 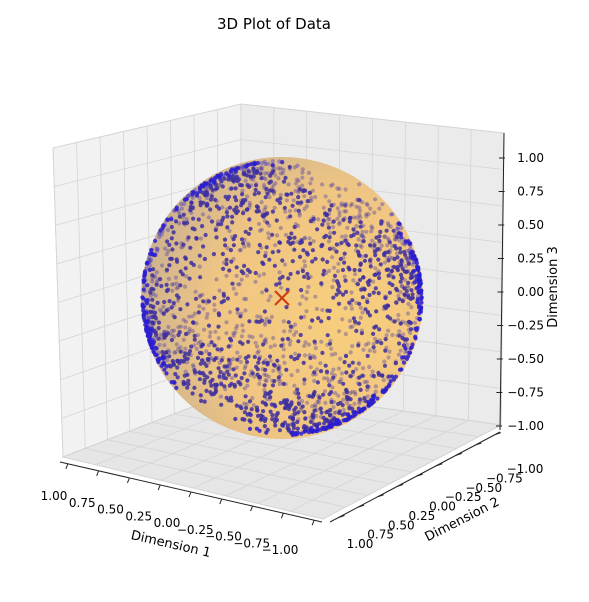 I want to click on x-tick-label: 1.00, so click(x=54, y=496).